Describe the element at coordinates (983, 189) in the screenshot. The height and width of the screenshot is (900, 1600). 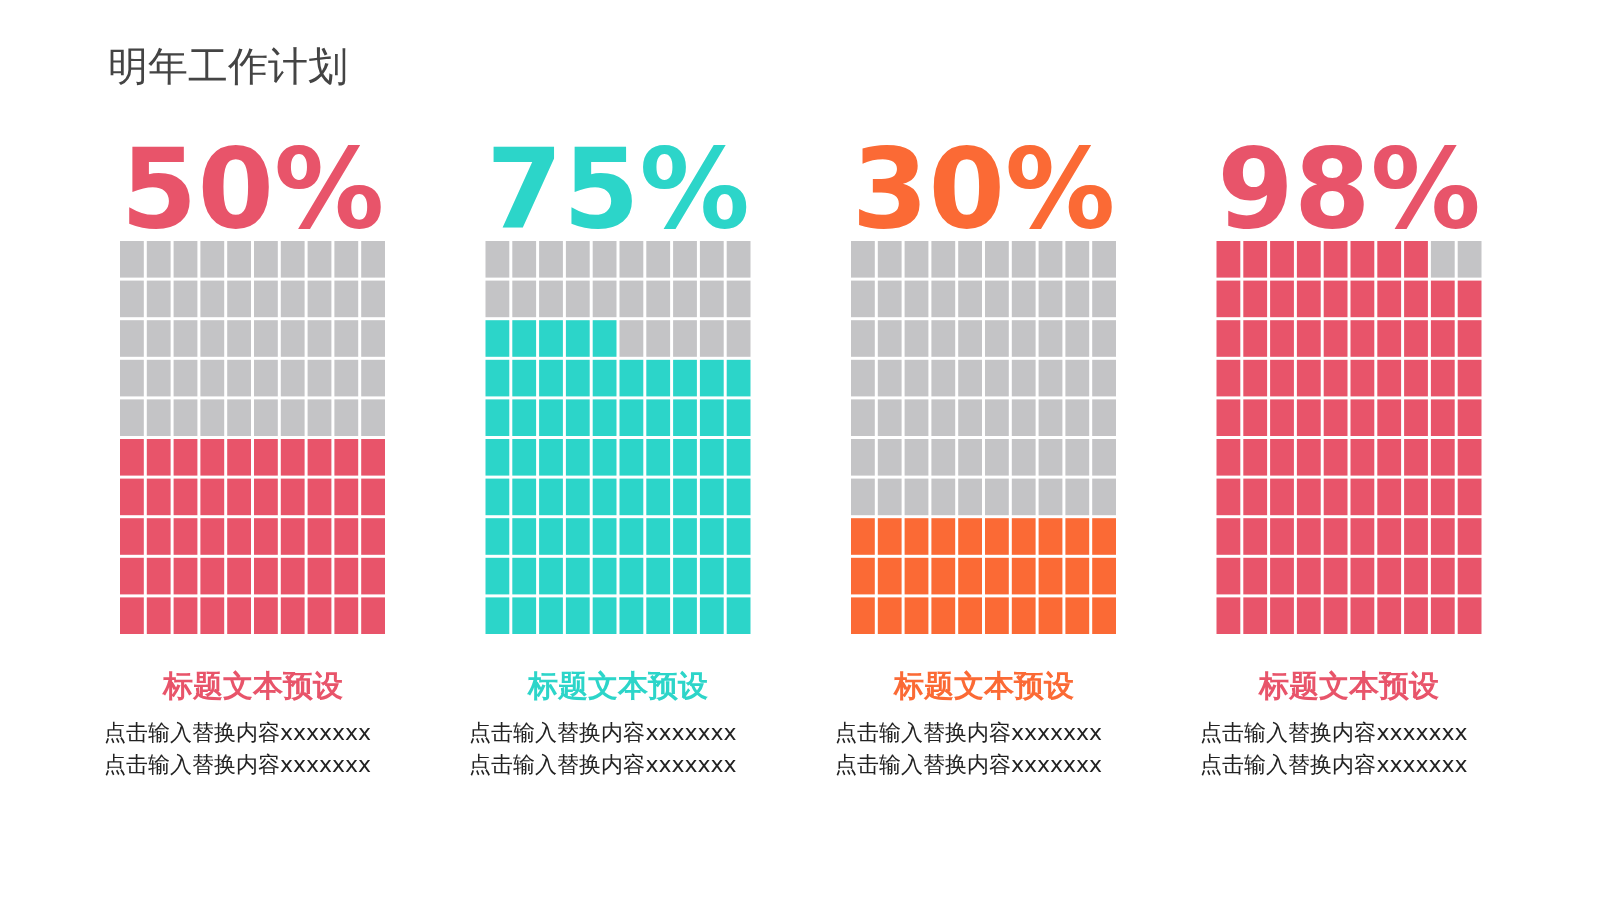
I see `data-label: 30%` at that location.